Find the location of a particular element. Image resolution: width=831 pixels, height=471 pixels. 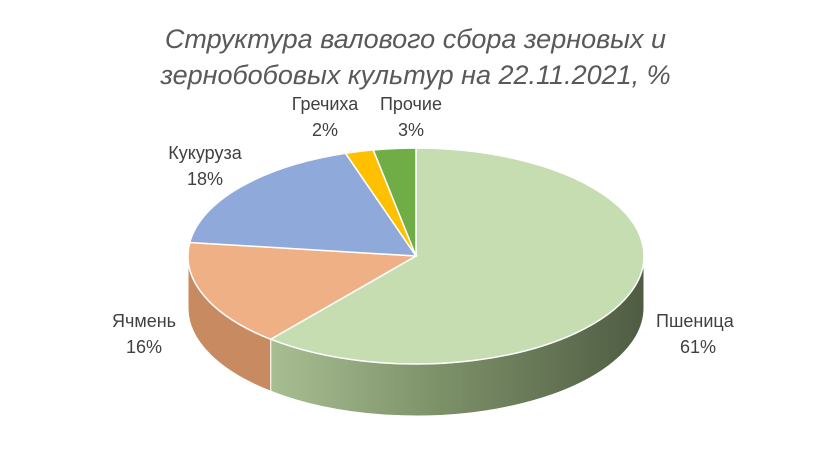

chart-title-line-2: зернобобовых культур на 22.11.2021, % is located at coordinates (415, 75).